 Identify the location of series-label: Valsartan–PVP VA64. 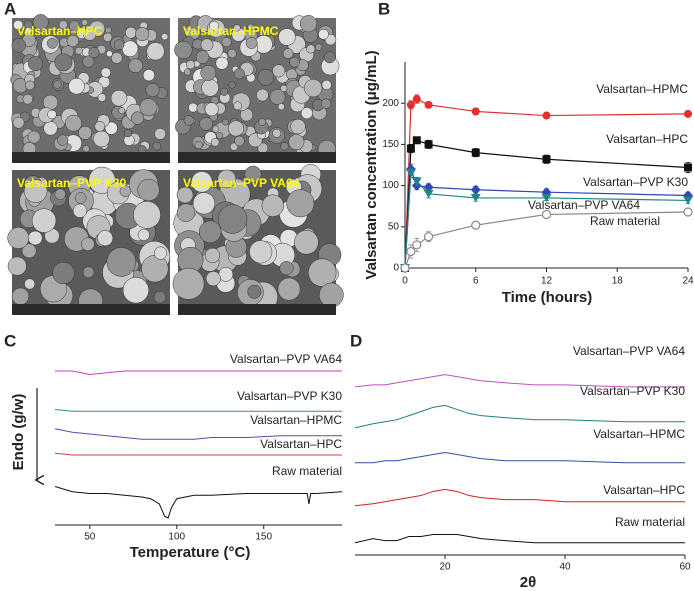
(629, 351).